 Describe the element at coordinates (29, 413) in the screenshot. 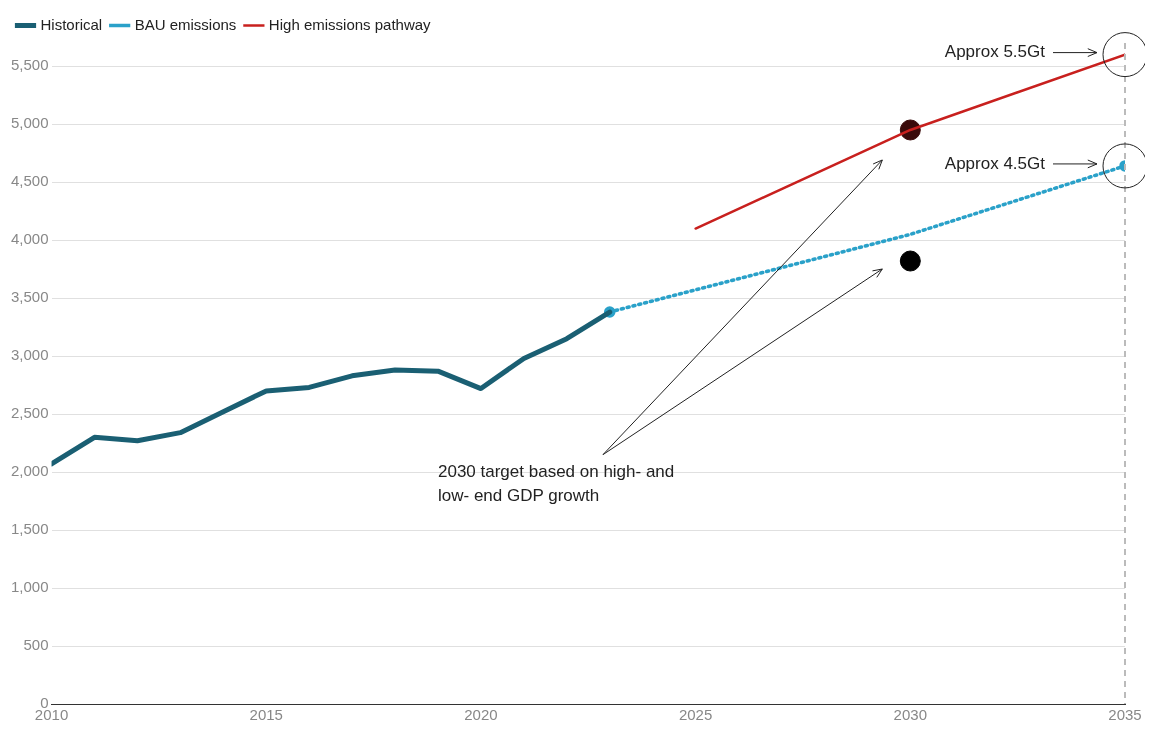

I see `y-tick-label: 2,500` at that location.